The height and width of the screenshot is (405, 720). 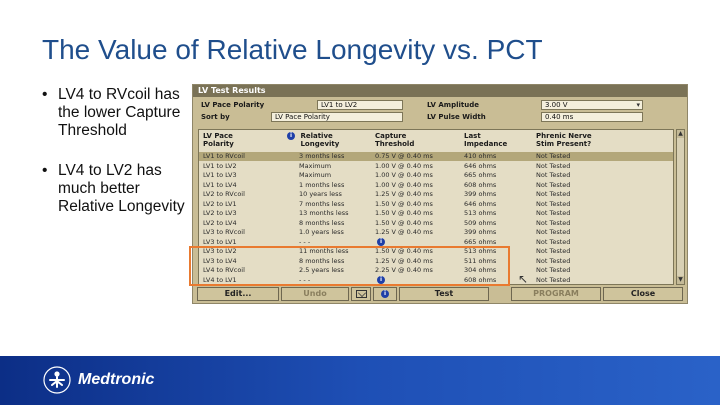 I want to click on column-header-threshold: Capture Threshold, so click(x=394, y=140).